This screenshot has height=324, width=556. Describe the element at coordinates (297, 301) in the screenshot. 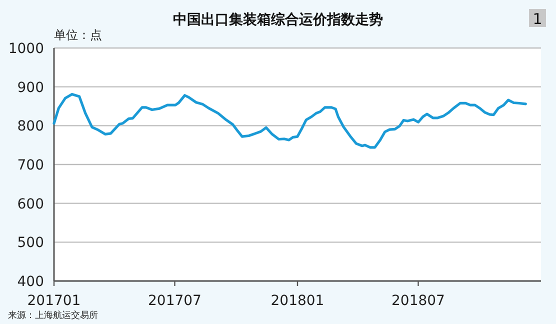

I see `x-tick-label: 201801` at that location.